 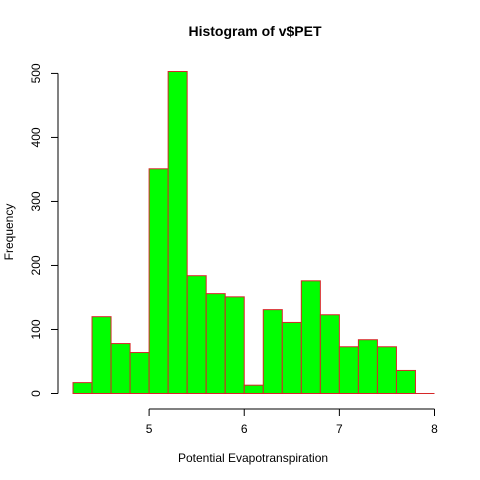 What do you see at coordinates (254, 31) in the screenshot?
I see `chart-title: Histogram of v$PET` at bounding box center [254, 31].